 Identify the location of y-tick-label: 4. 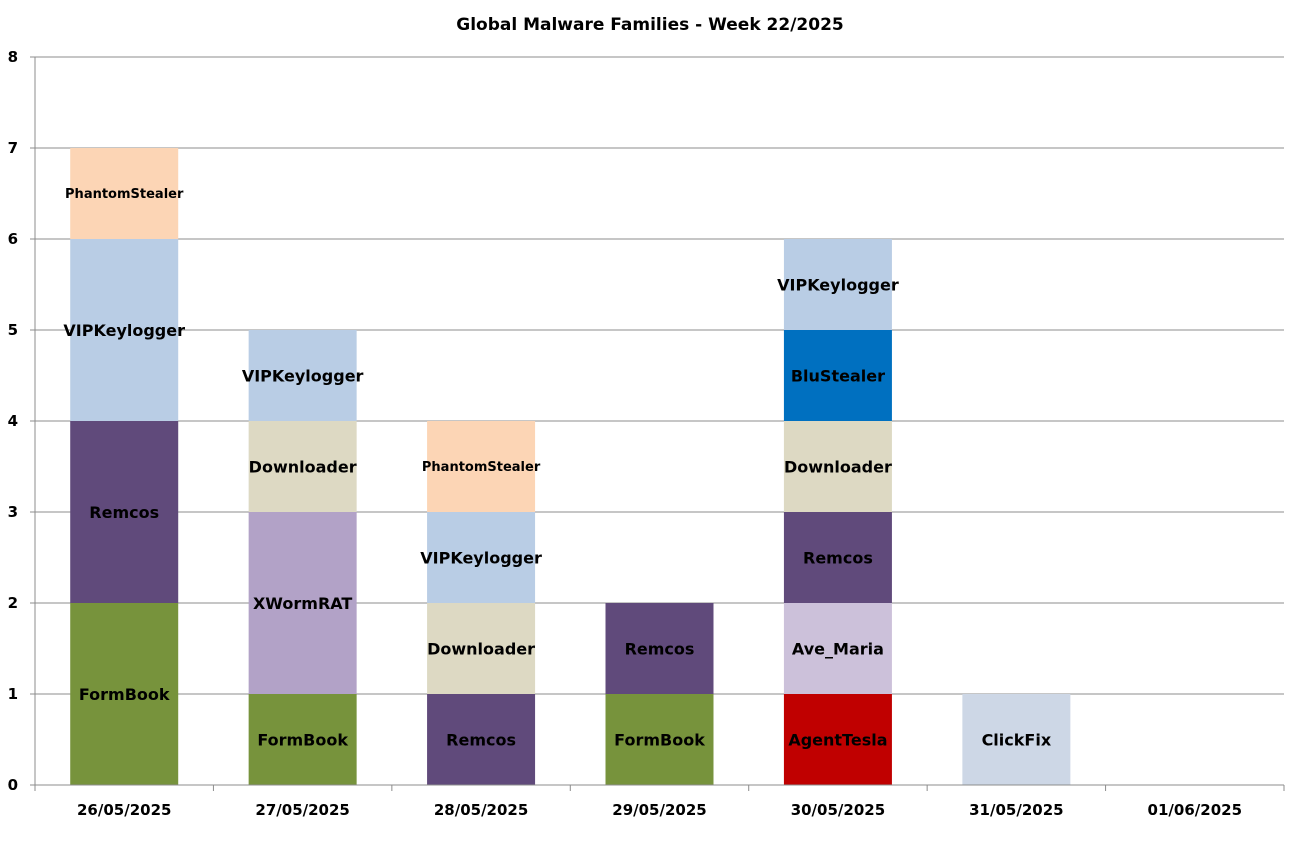
(13, 421).